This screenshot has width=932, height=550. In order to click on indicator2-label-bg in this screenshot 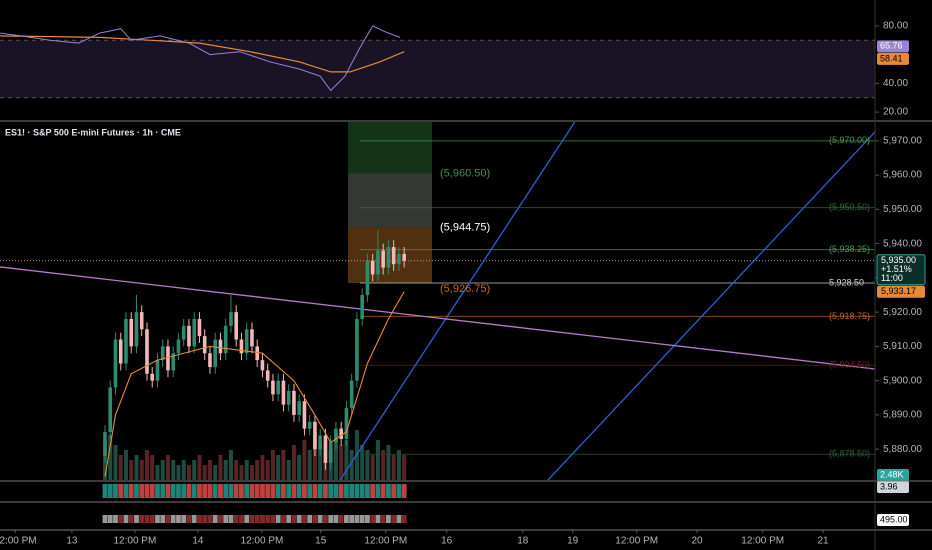, I will do `click(893, 520)`.